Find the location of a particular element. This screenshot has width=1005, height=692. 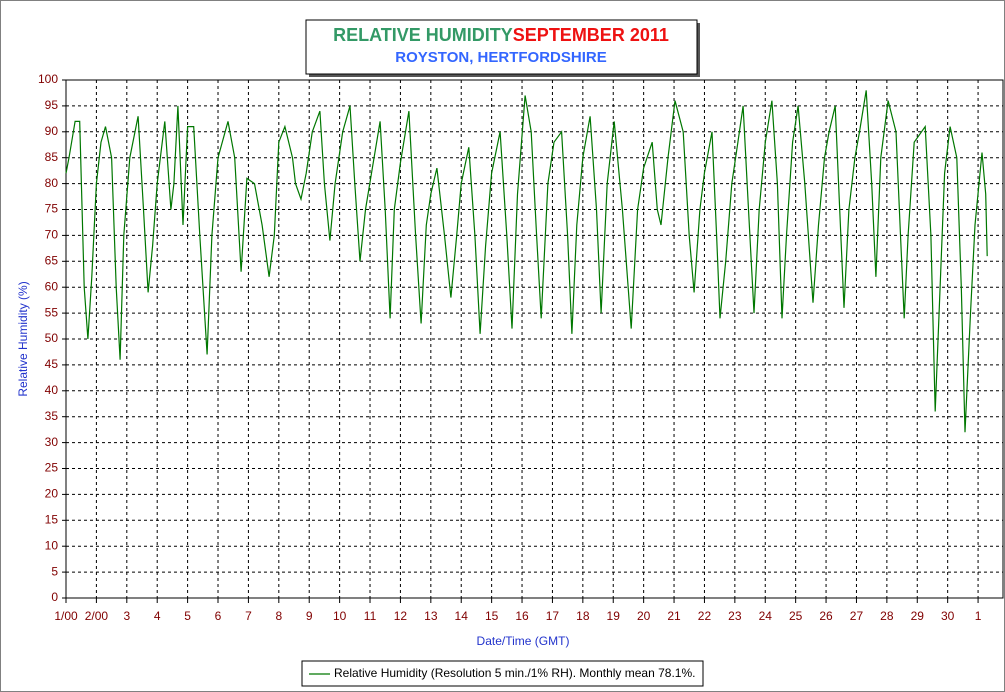

y-tick-label: 45 is located at coordinates (52, 364).